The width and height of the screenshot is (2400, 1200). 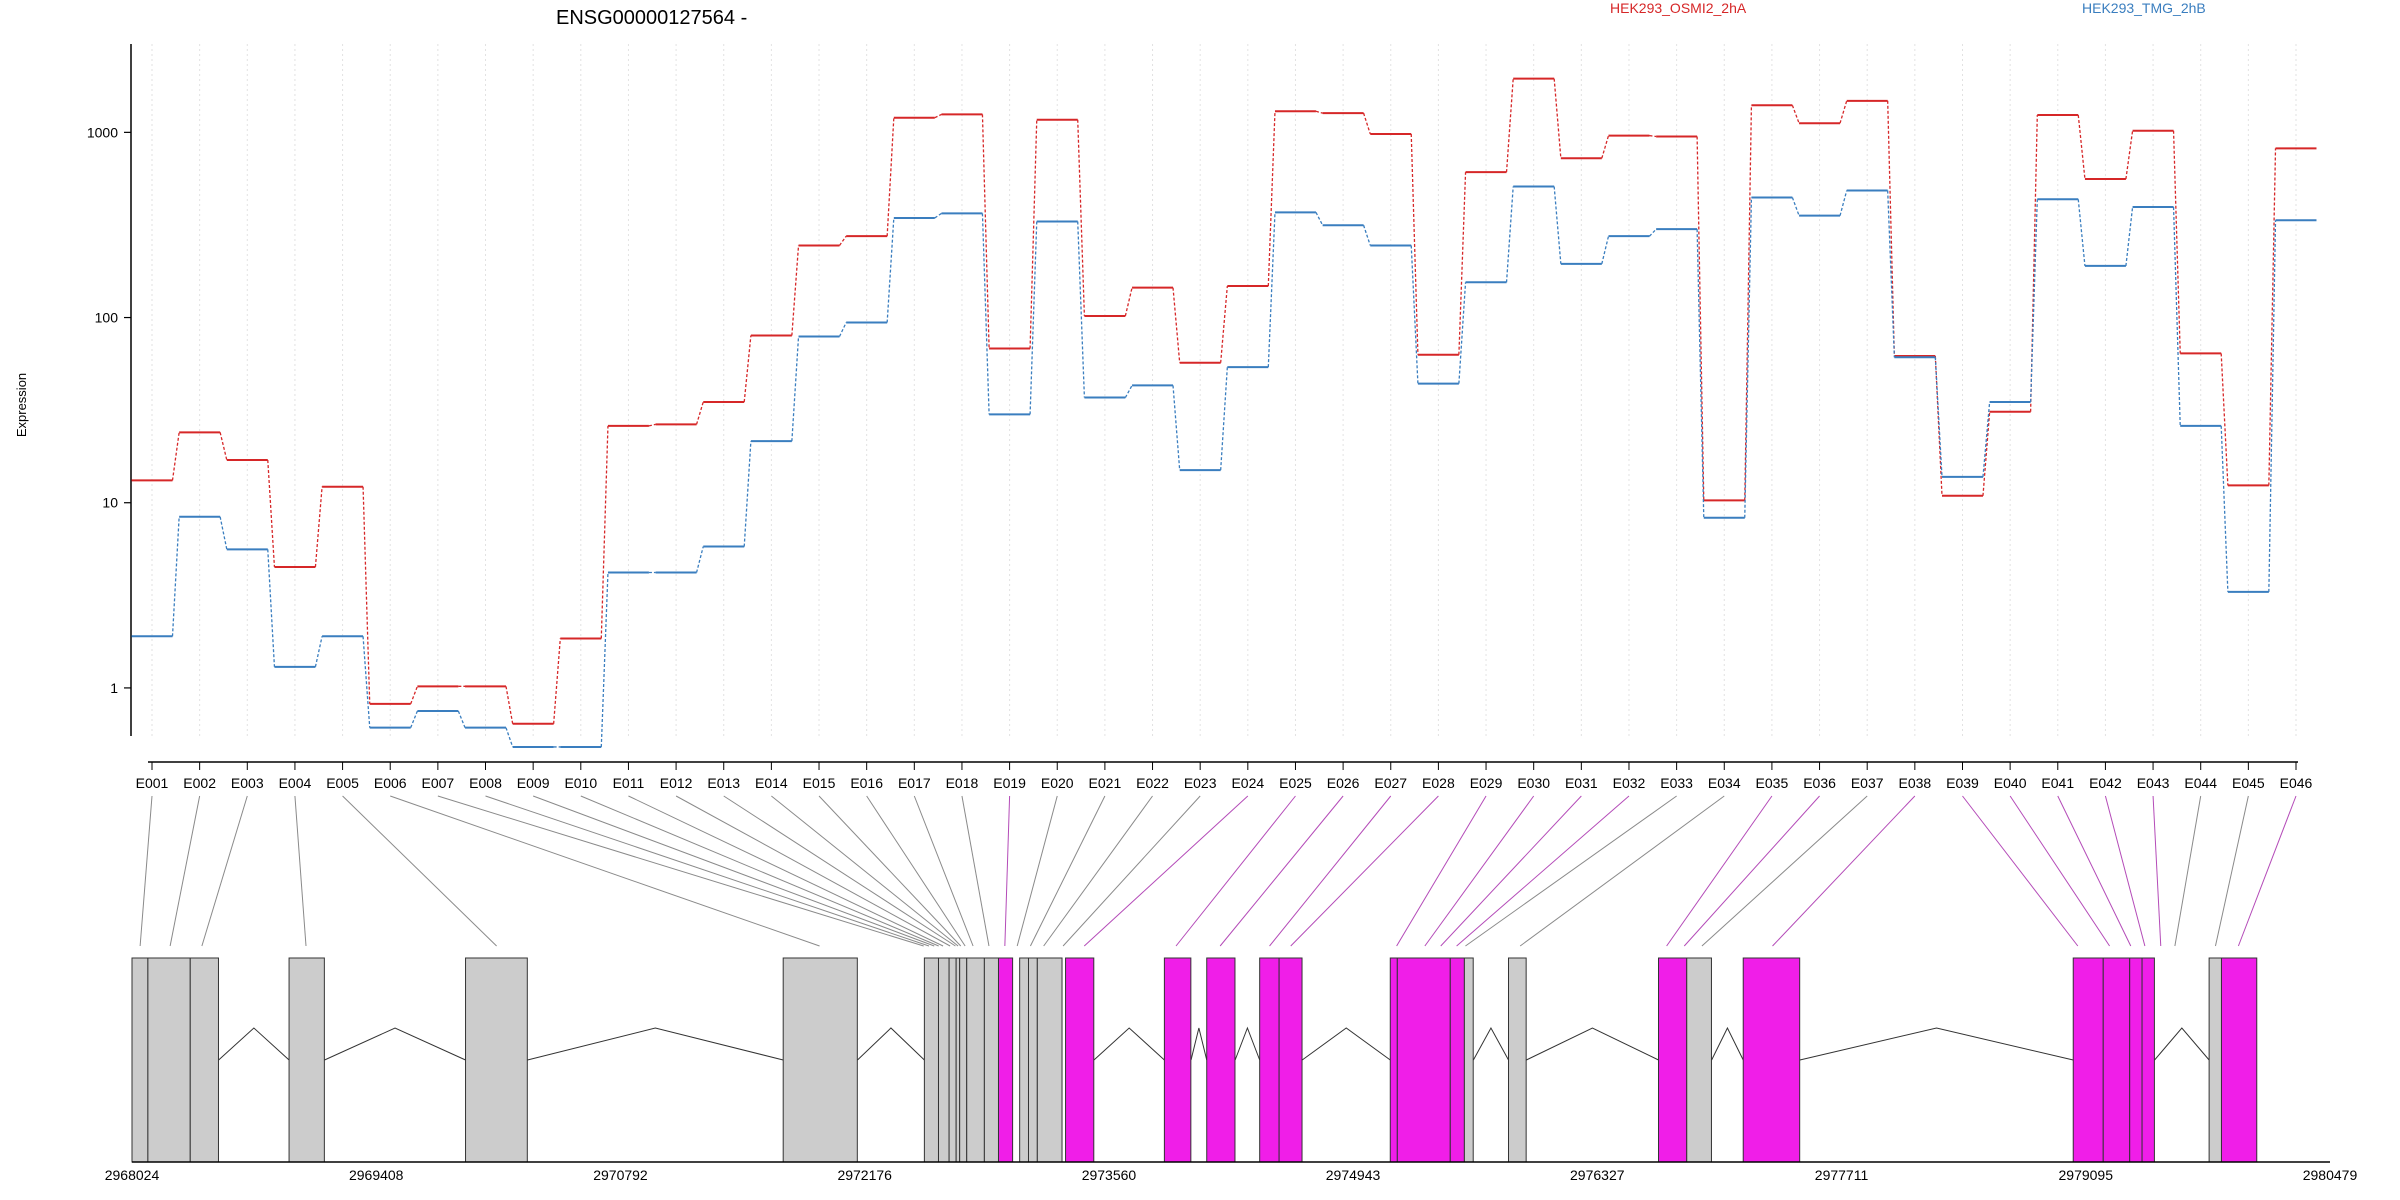 What do you see at coordinates (864, 1175) in the screenshot?
I see `genomic-tick-label: 2972176` at bounding box center [864, 1175].